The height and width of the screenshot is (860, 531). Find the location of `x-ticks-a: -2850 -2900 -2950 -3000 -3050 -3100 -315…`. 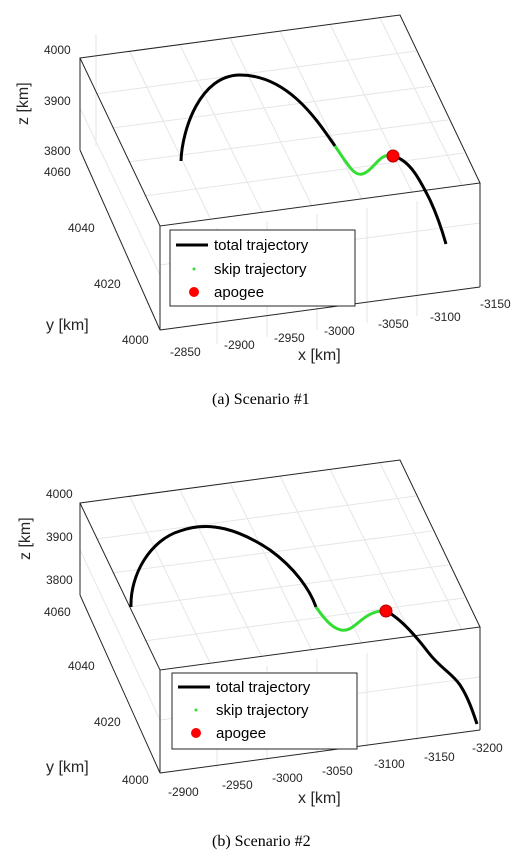

x-ticks-a: -2850 -2900 -2950 -3000 -3050 -3100 -315… is located at coordinates (340, 328).